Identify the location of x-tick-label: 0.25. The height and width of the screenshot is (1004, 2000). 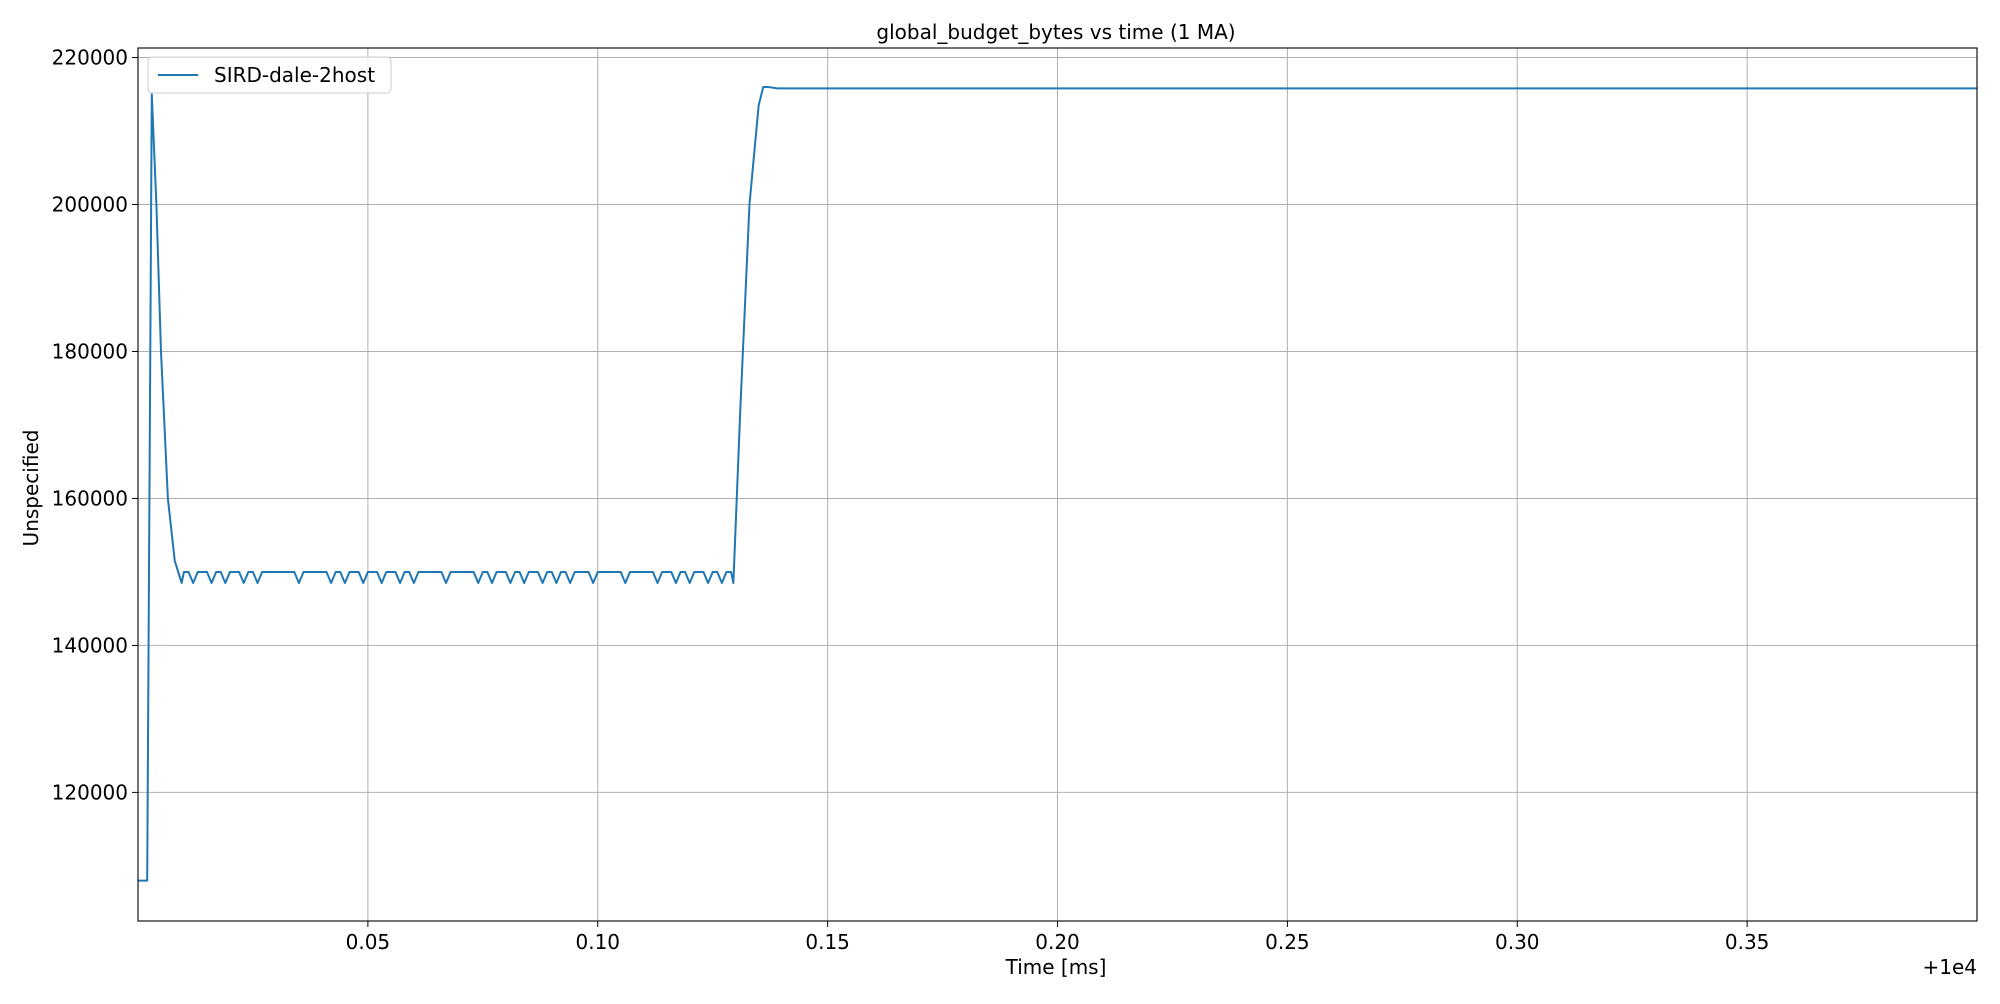
(1287, 942).